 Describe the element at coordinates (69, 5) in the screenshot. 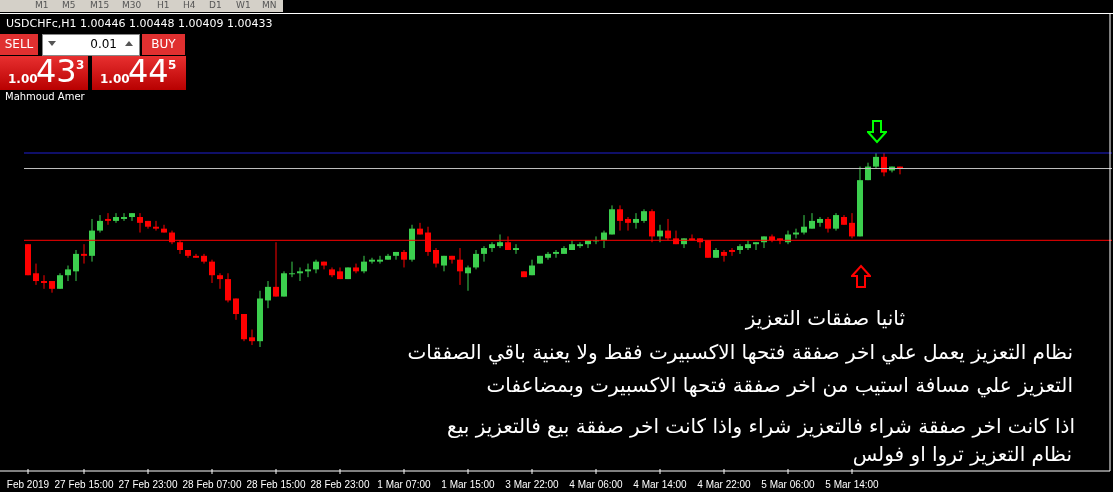

I see `text: M5` at that location.